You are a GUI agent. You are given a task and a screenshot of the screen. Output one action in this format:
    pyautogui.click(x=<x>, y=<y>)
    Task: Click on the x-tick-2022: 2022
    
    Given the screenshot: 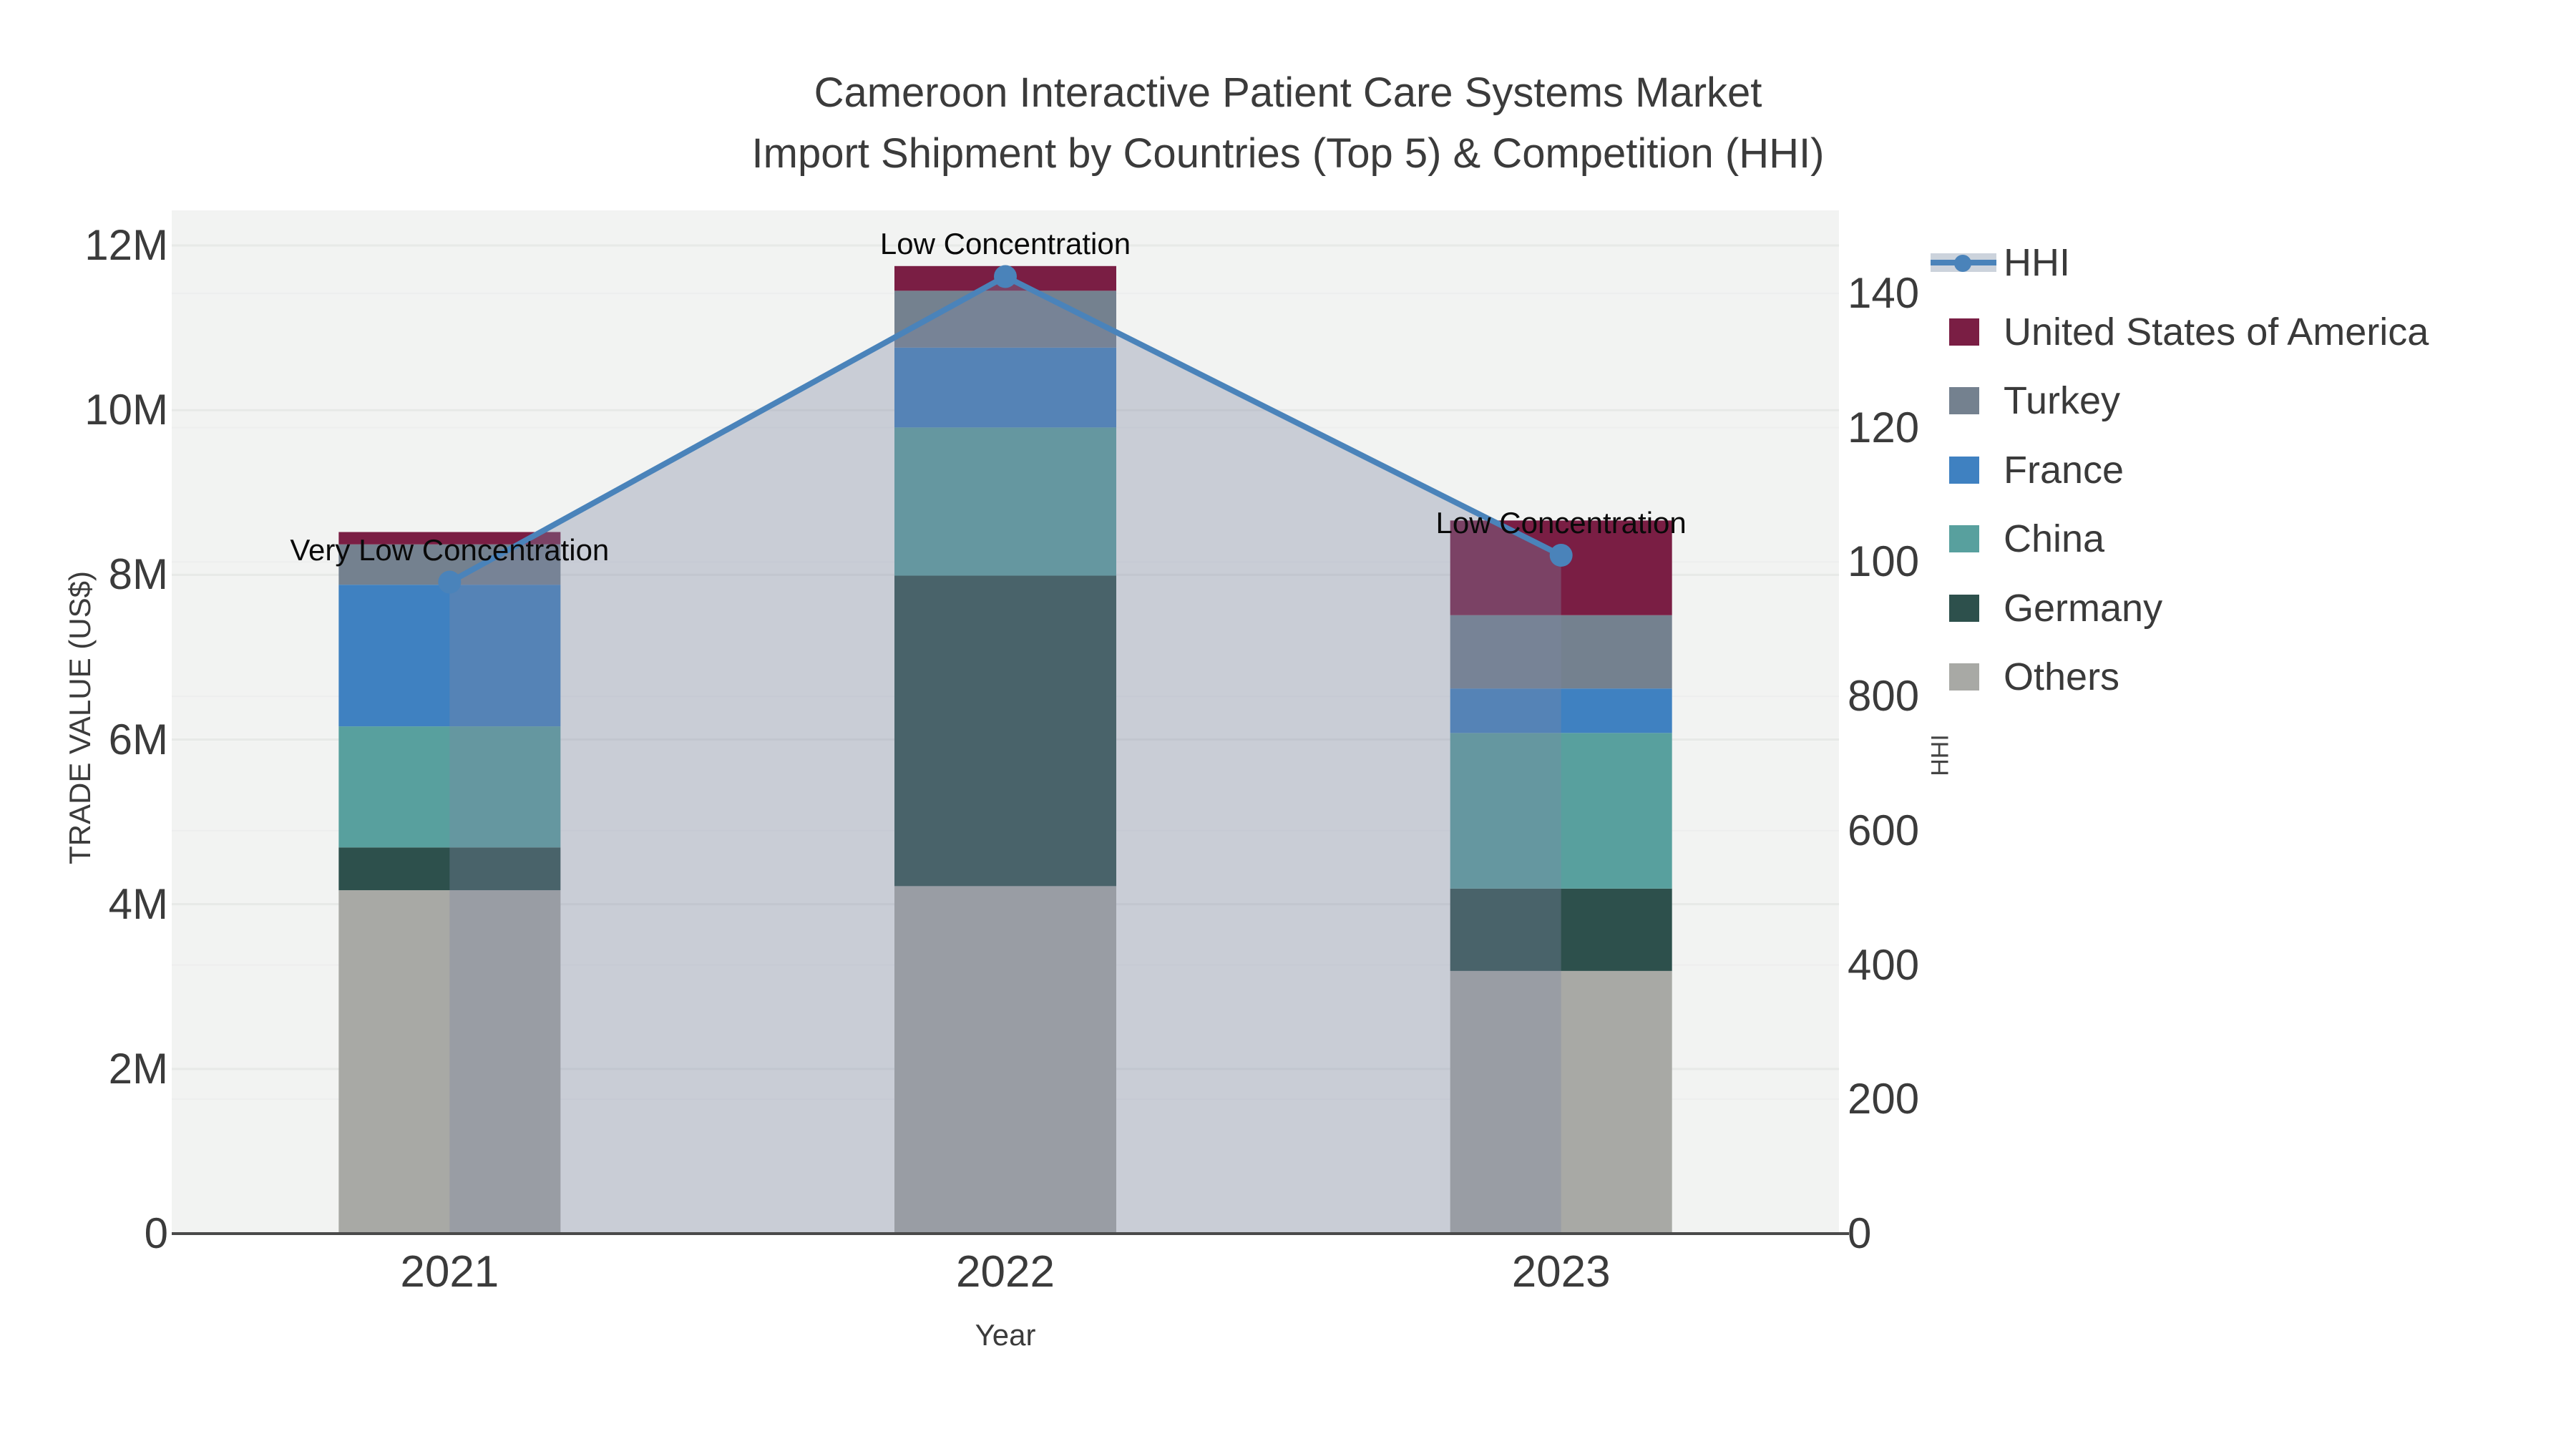 What is the action you would take?
    pyautogui.click(x=1005, y=1272)
    